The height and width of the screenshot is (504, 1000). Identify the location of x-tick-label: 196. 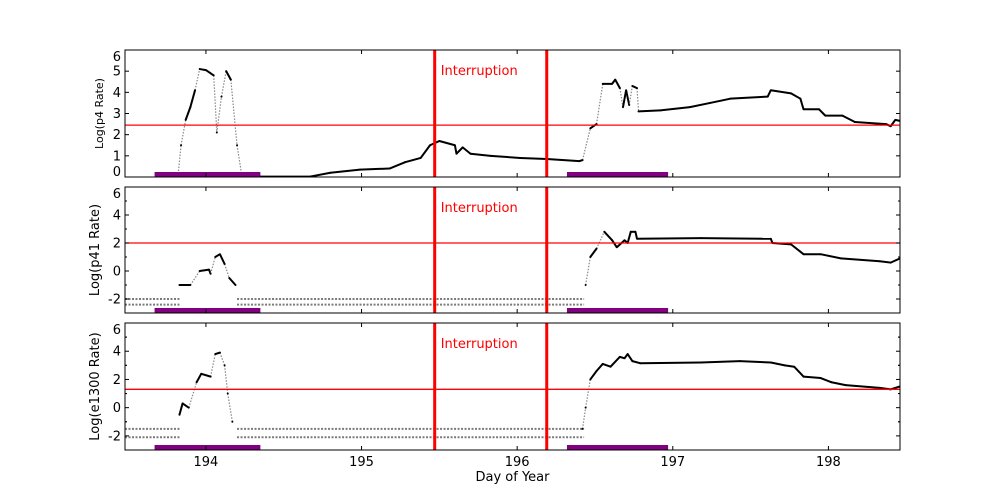
(517, 462).